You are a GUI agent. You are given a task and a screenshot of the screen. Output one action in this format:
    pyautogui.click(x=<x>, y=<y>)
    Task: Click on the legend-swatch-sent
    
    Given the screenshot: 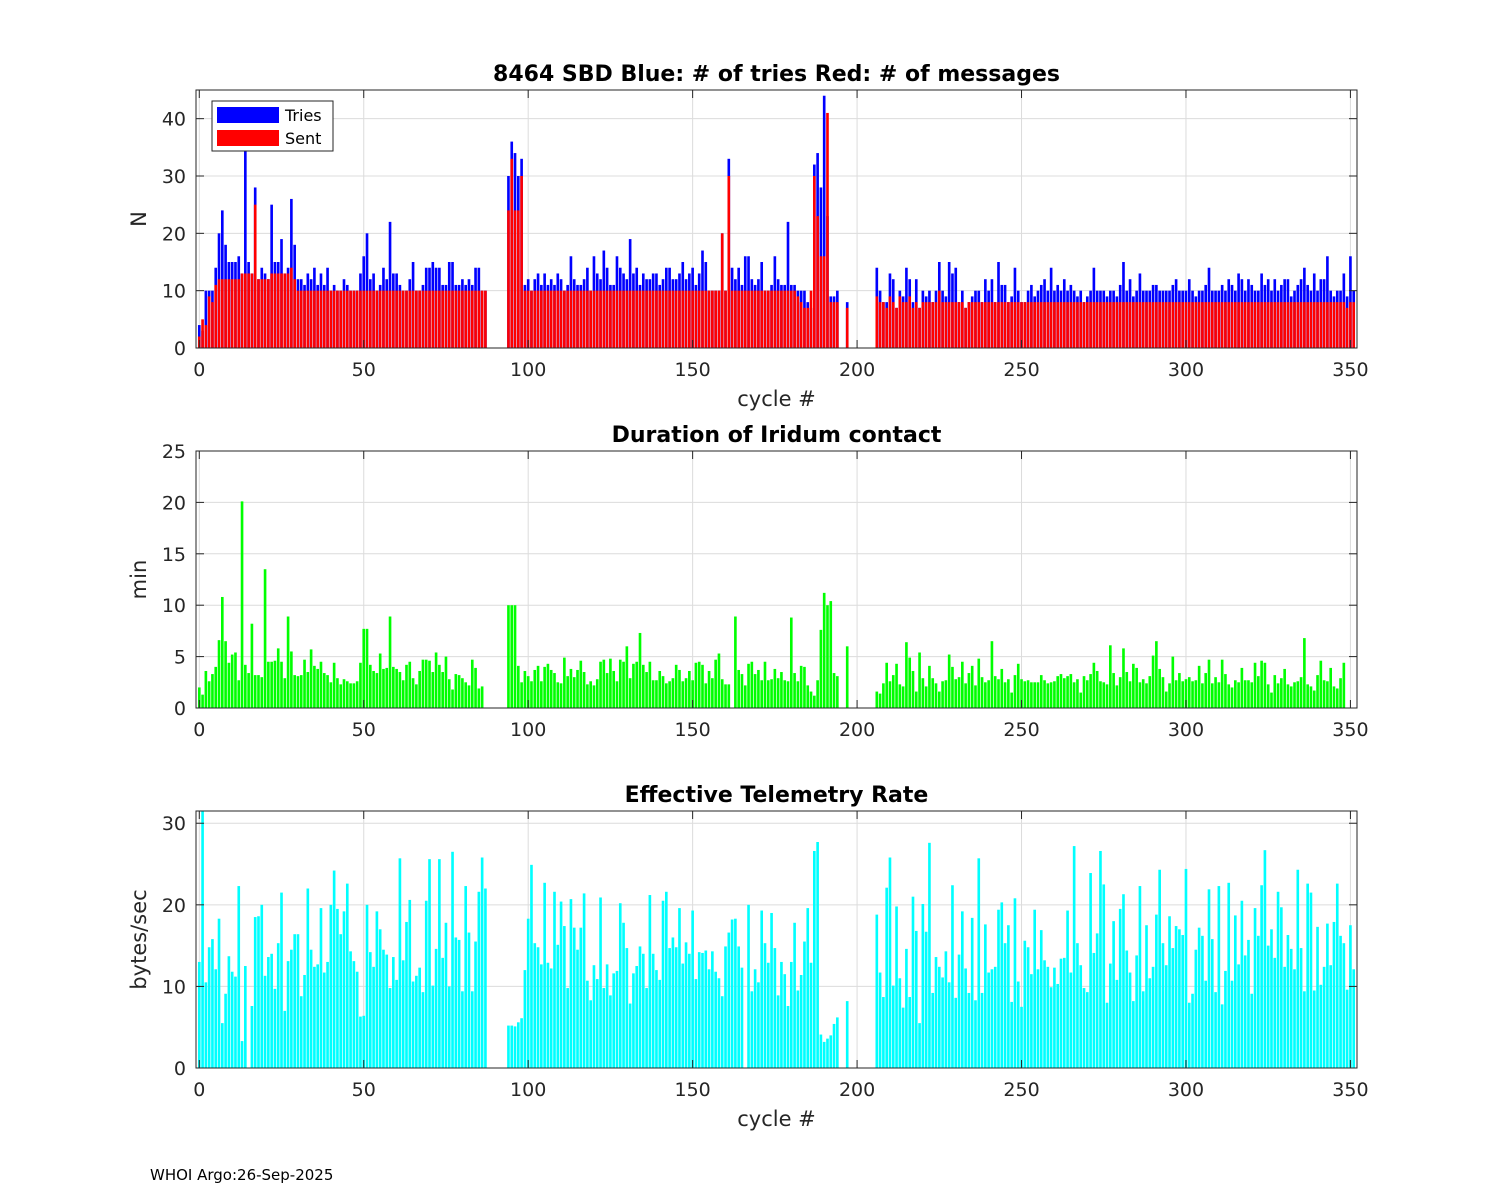 What is the action you would take?
    pyautogui.click(x=248, y=138)
    